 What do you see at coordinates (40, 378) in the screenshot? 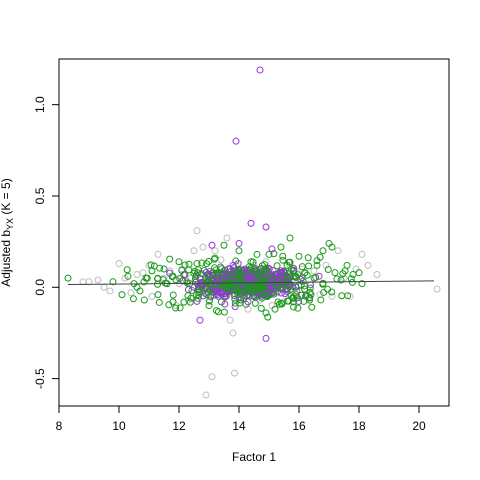
I see `y-tick-label: -0.5` at bounding box center [40, 378].